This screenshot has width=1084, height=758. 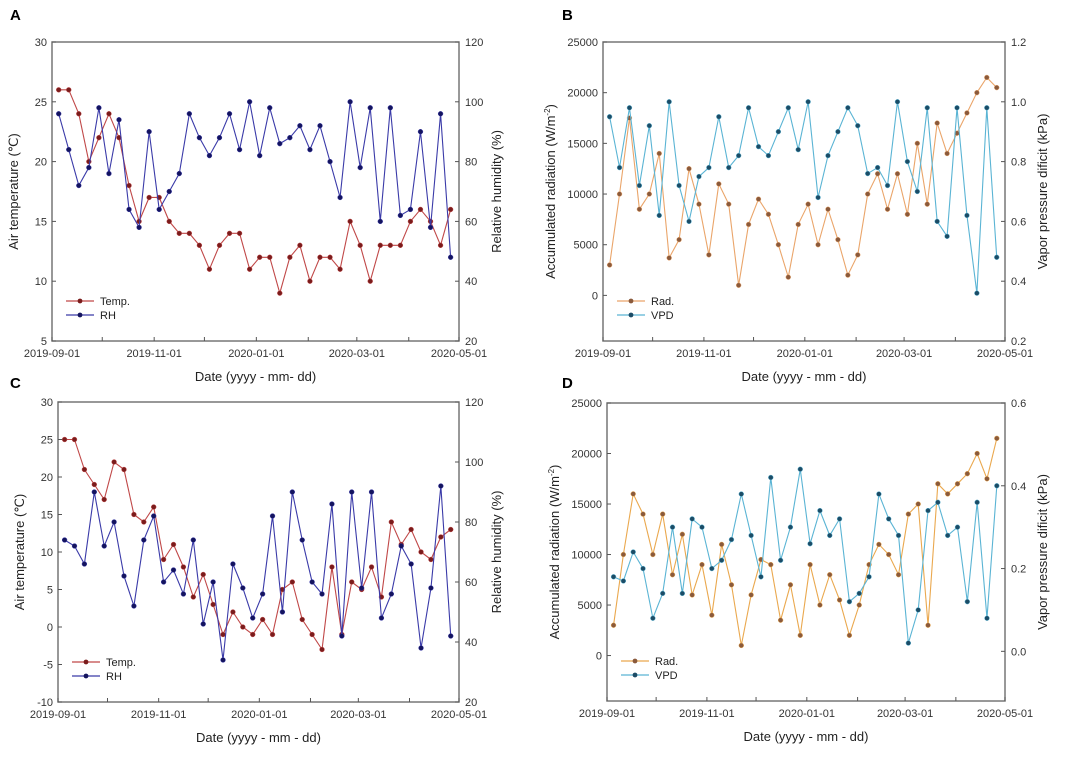 I want to click on y-tick-label: 20000, so click(x=582, y=94).